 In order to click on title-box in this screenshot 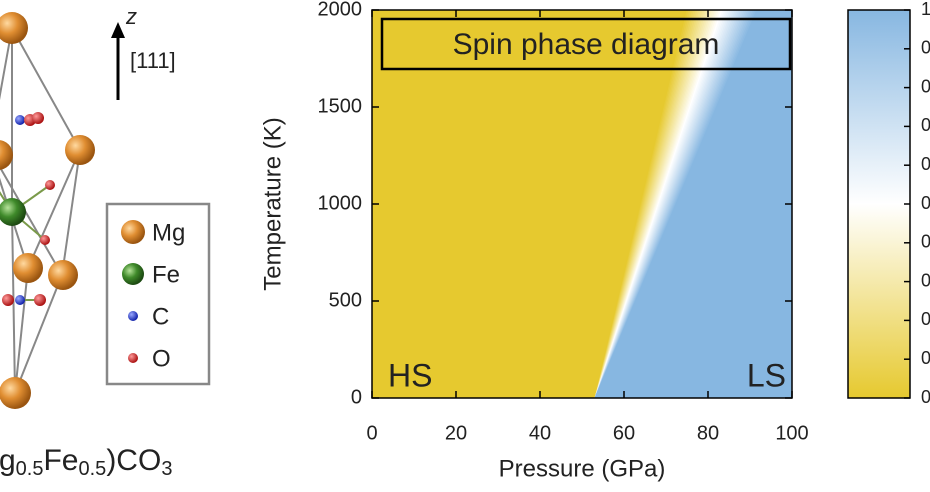, I will do `click(586, 44)`.